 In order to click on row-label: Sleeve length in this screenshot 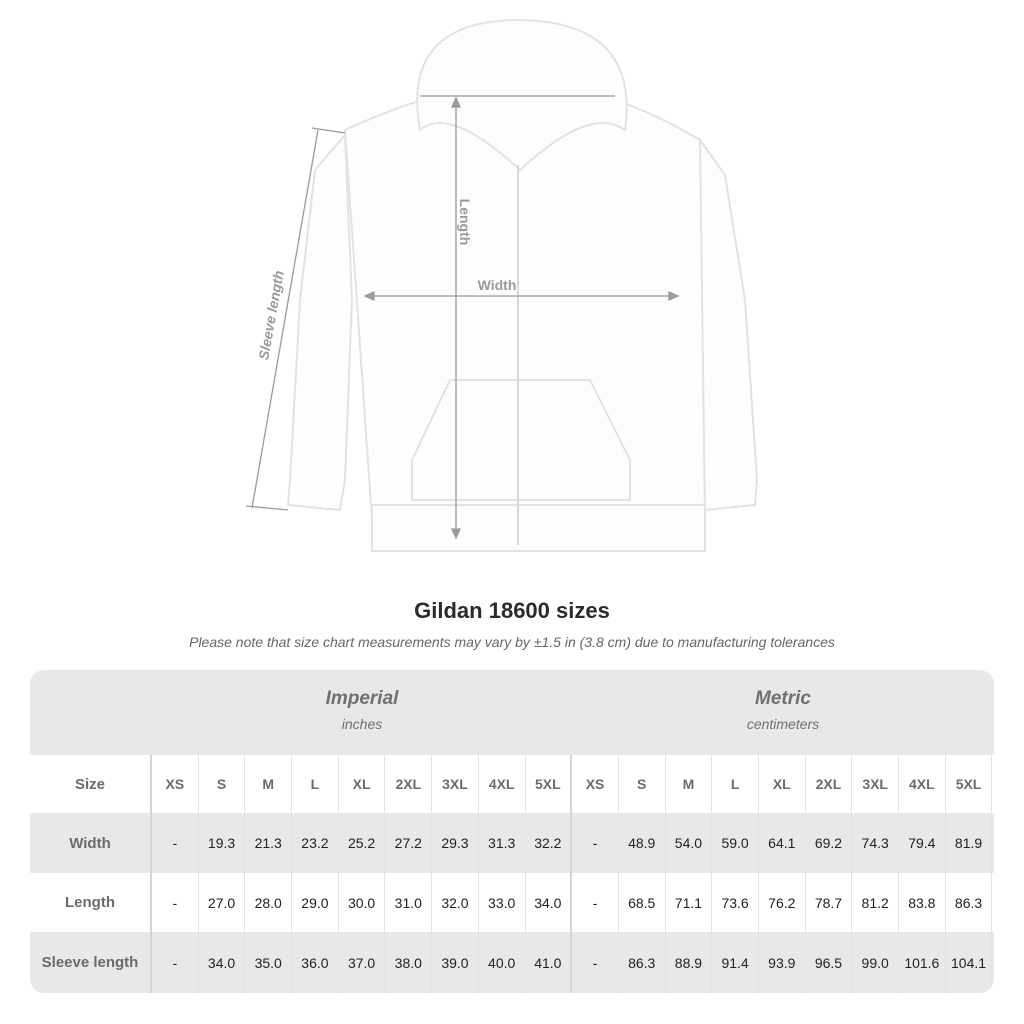, I will do `click(91, 962)`.